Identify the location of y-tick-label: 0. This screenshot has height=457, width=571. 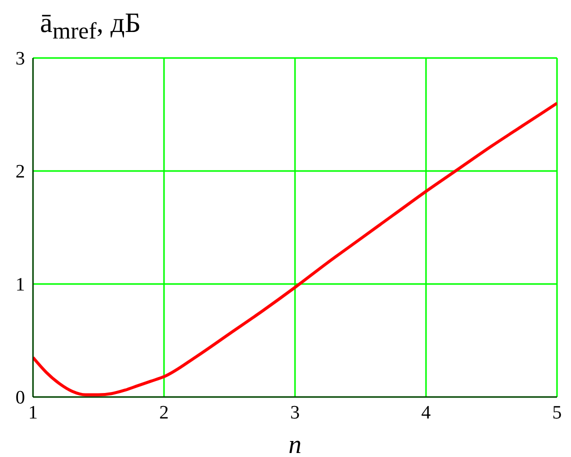
(20, 398).